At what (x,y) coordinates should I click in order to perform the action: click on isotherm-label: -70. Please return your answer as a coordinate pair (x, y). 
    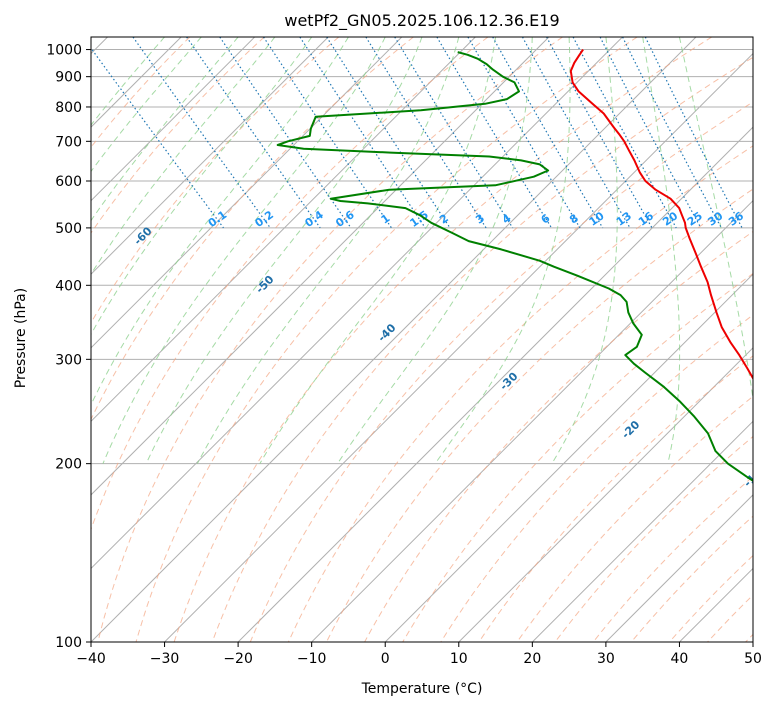
    Looking at the image, I should click on (20, 187).